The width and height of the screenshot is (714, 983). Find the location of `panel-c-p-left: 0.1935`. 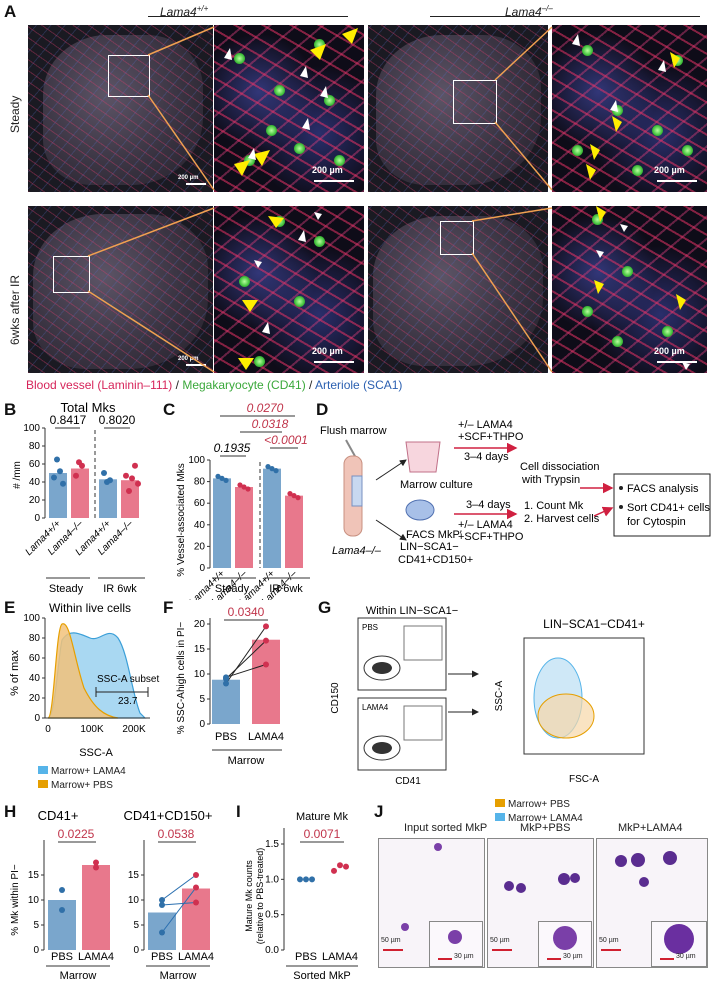

panel-c-p-left: 0.1935 is located at coordinates (232, 448).